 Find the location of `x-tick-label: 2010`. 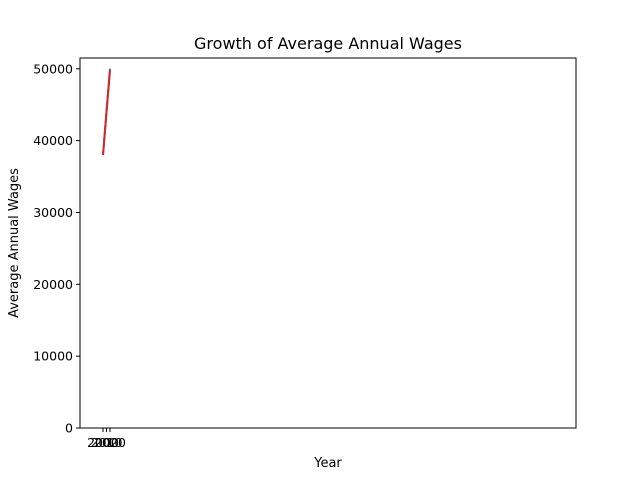

x-tick-label: 2010 is located at coordinates (107, 442).